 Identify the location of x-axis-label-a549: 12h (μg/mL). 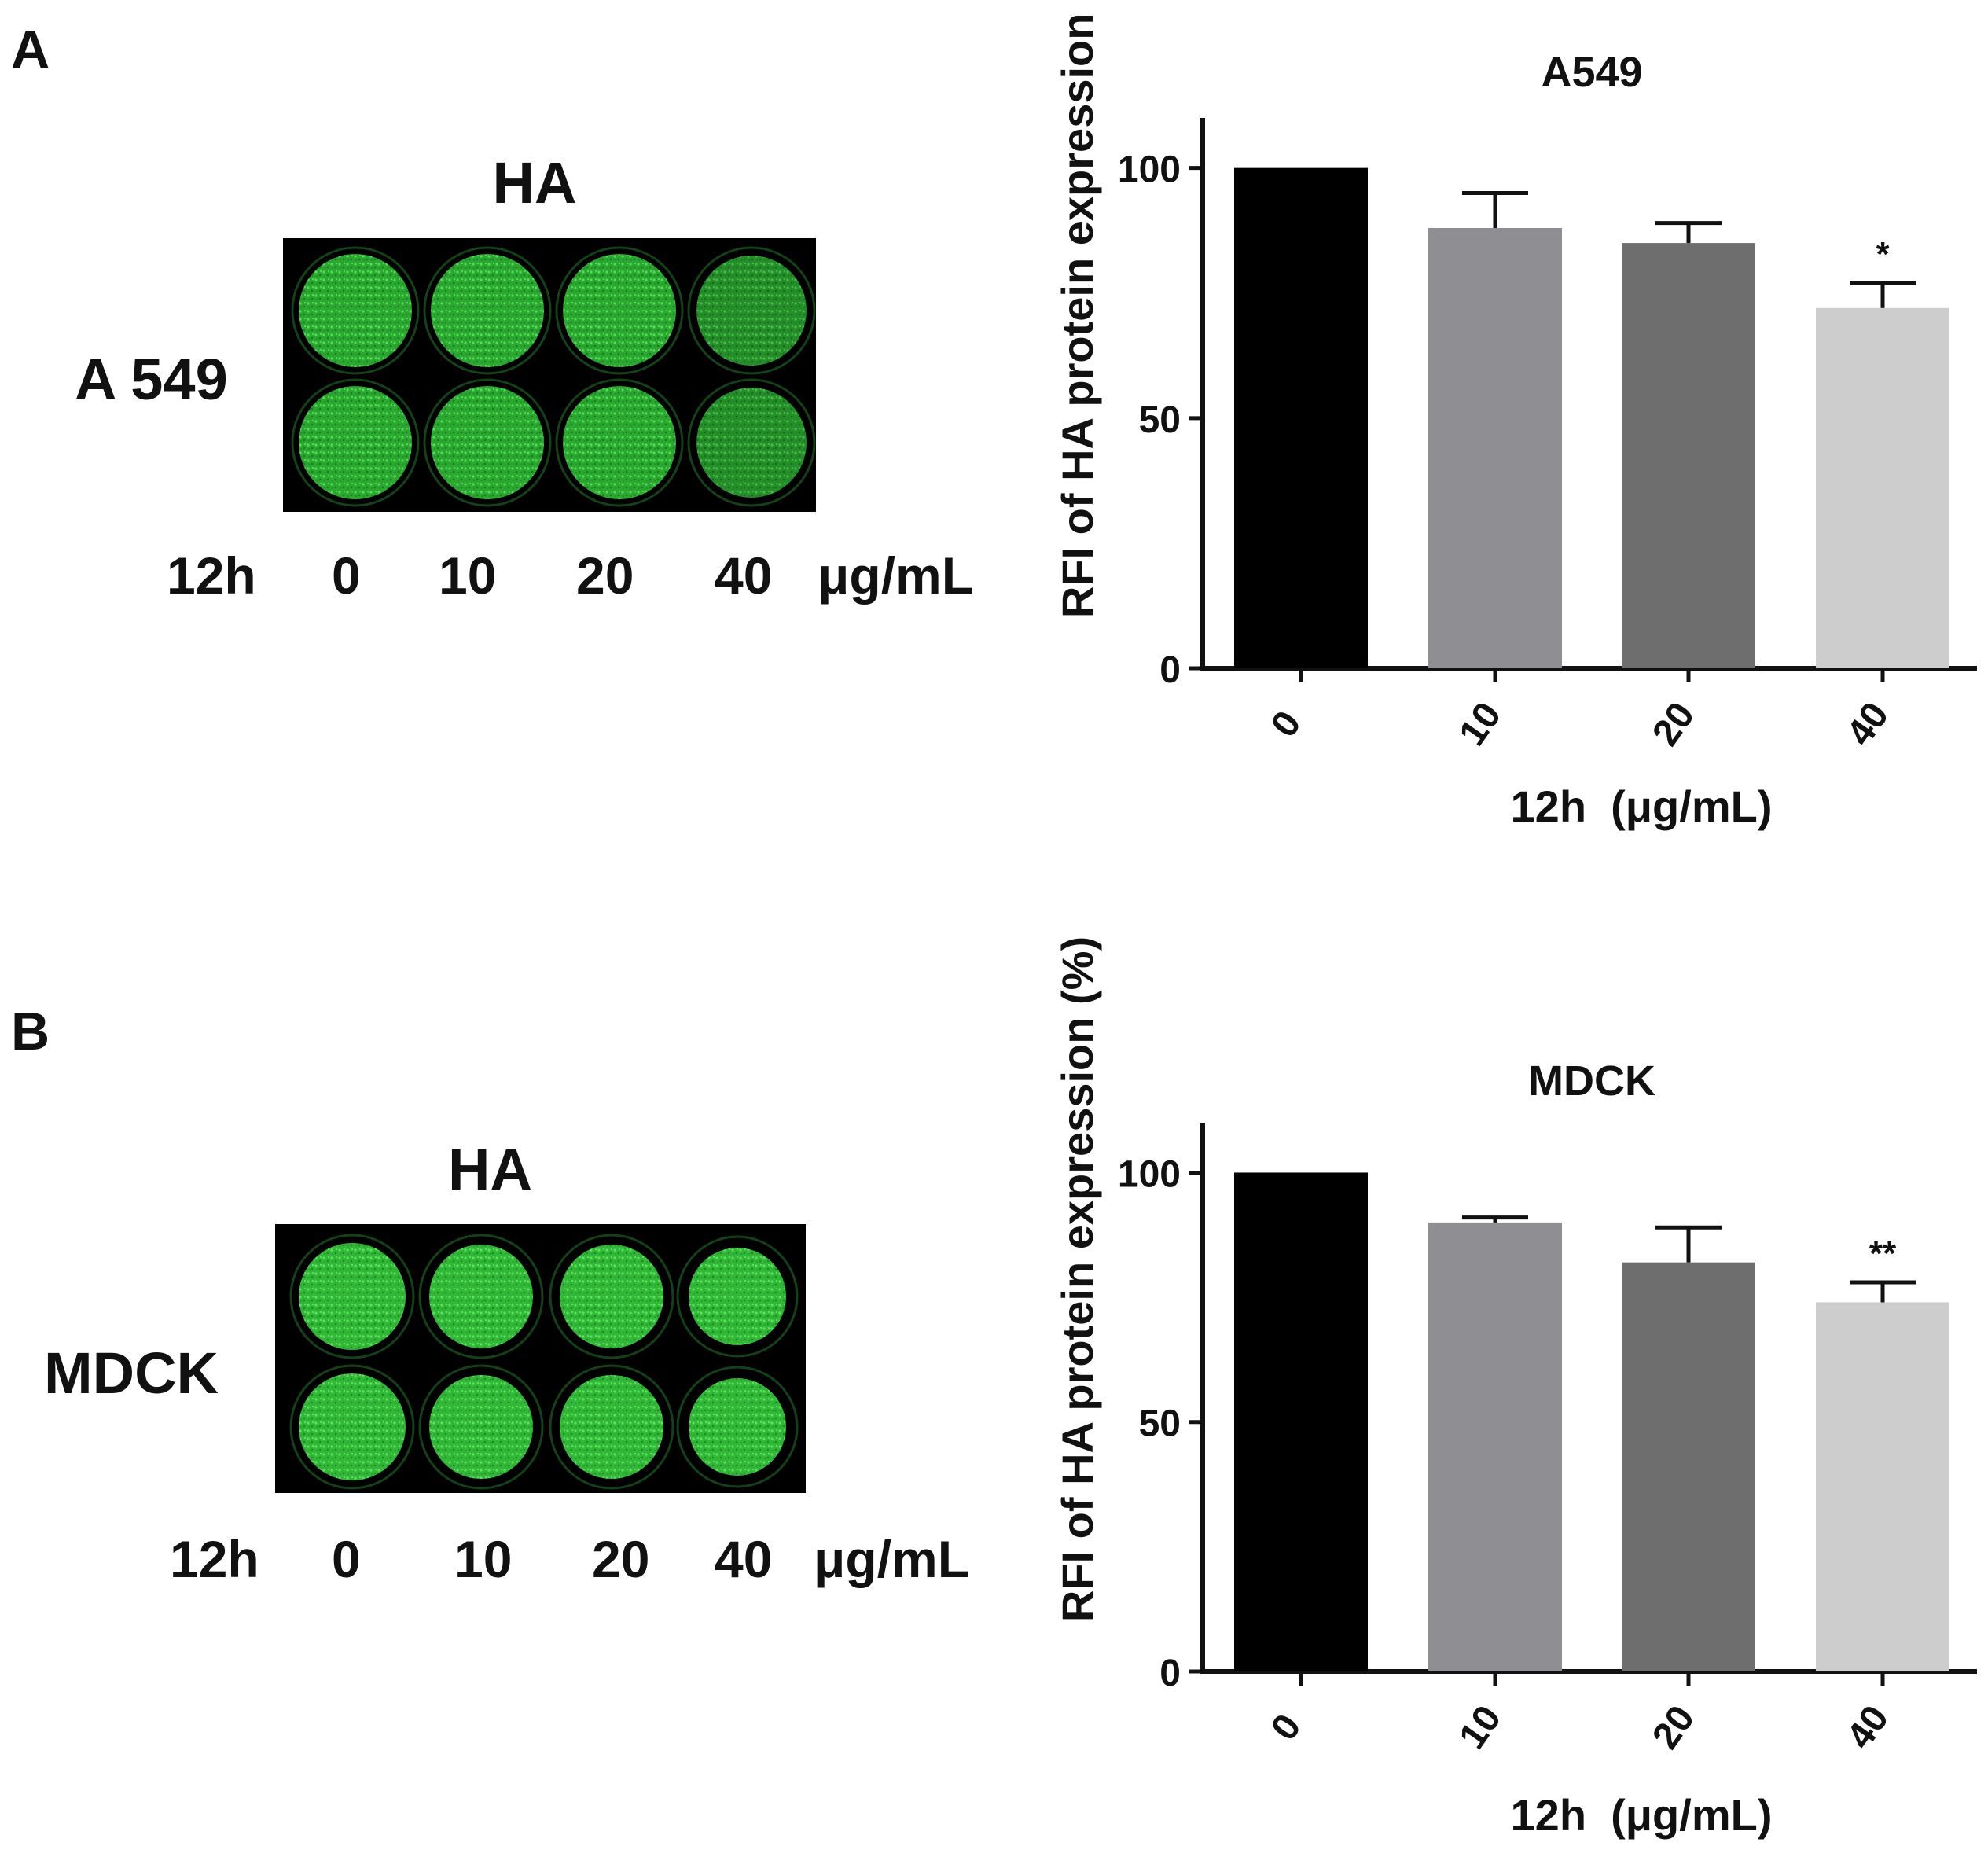
(1642, 806).